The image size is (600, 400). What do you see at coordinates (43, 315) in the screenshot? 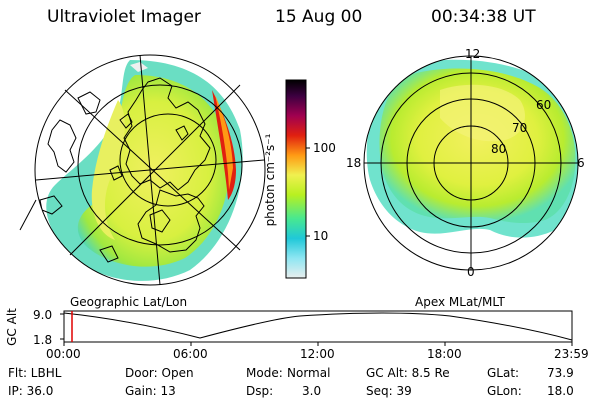
I see `alt-tick-9: 9.0` at bounding box center [43, 315].